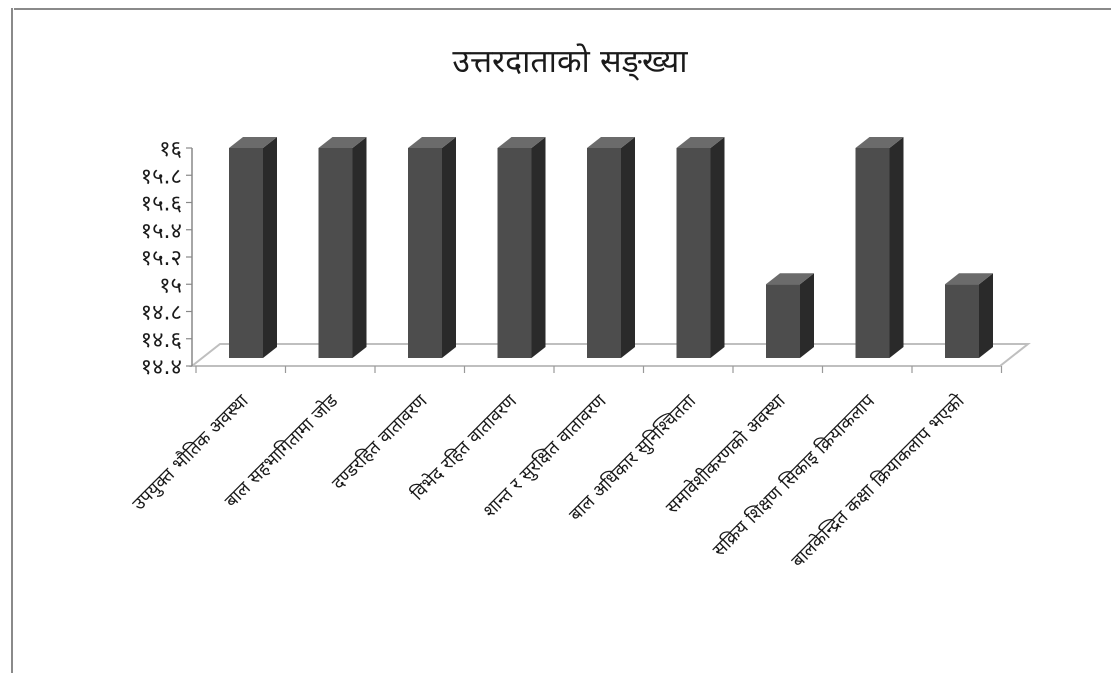 The image size is (1111, 678). Describe the element at coordinates (161, 340) in the screenshot. I see `y-tick-label: १४.६` at that location.